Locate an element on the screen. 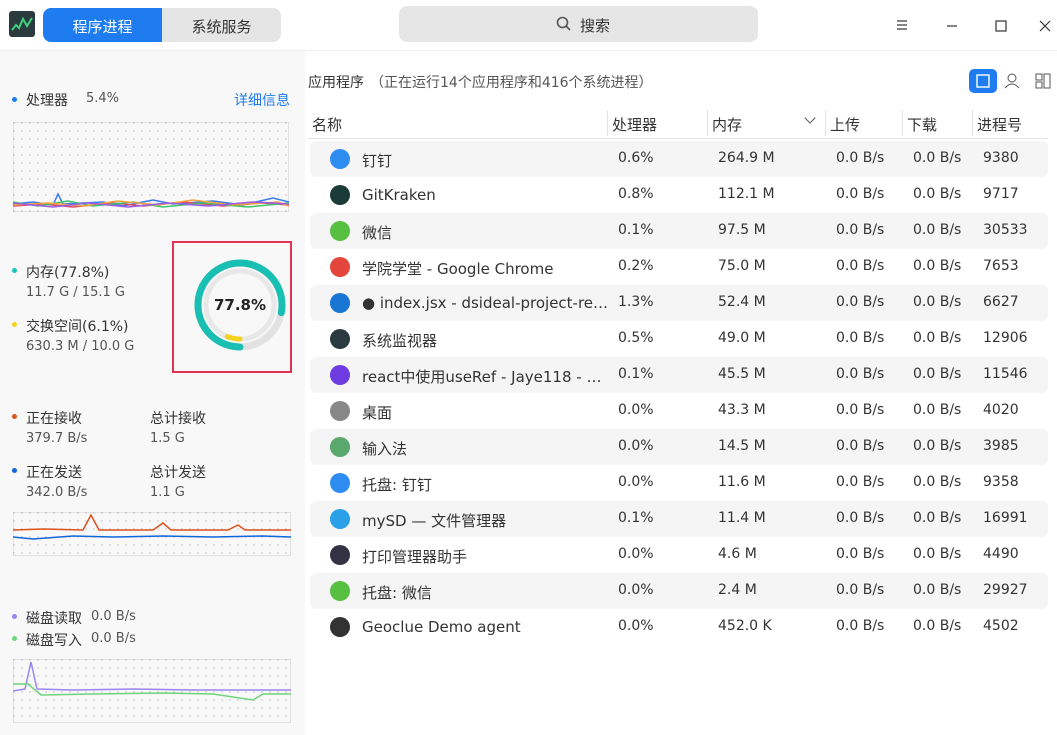  net-value: 1.5 G is located at coordinates (167, 438).